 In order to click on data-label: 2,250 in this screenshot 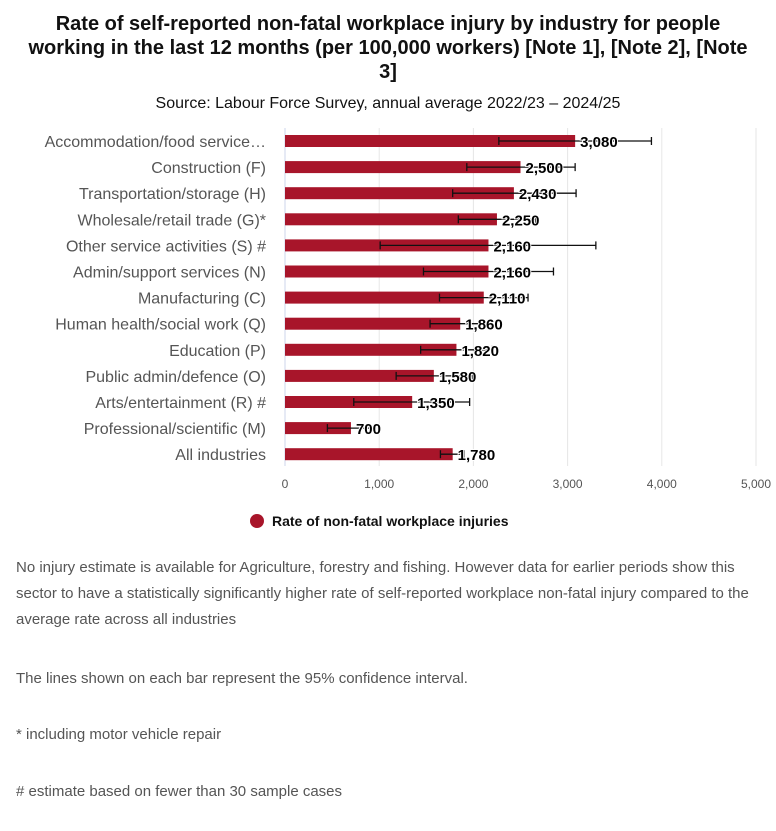, I will do `click(521, 220)`.